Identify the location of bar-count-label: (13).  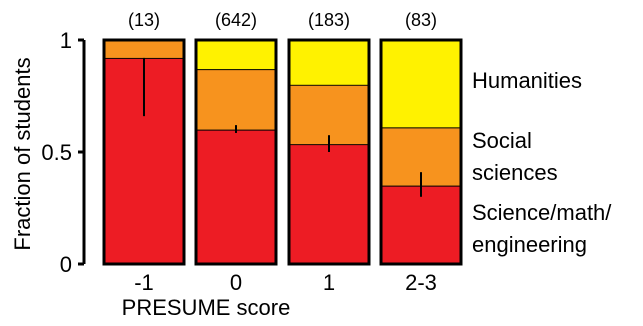
(144, 20).